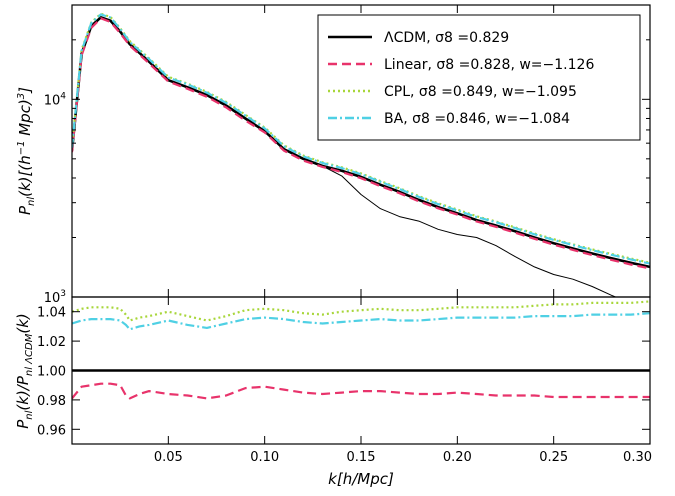 This screenshot has height=496, width=675. Describe the element at coordinates (361, 311) in the screenshot. I see `bottom-series-cpl` at that location.